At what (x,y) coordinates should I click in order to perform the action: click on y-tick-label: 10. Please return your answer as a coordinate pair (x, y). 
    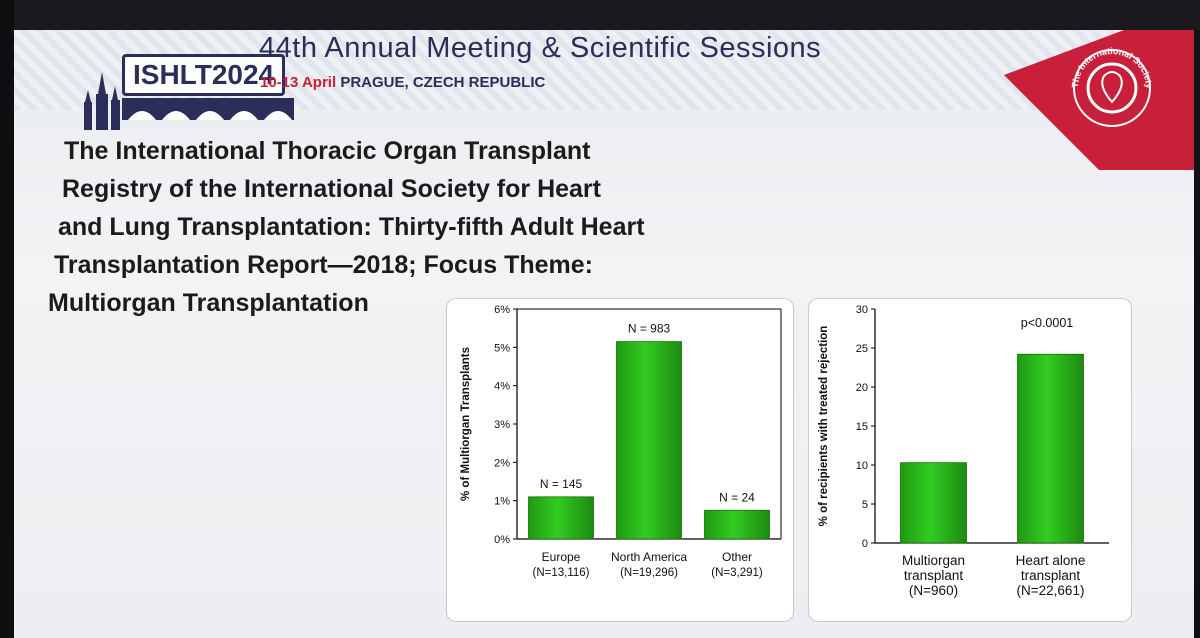
    Looking at the image, I should click on (862, 466).